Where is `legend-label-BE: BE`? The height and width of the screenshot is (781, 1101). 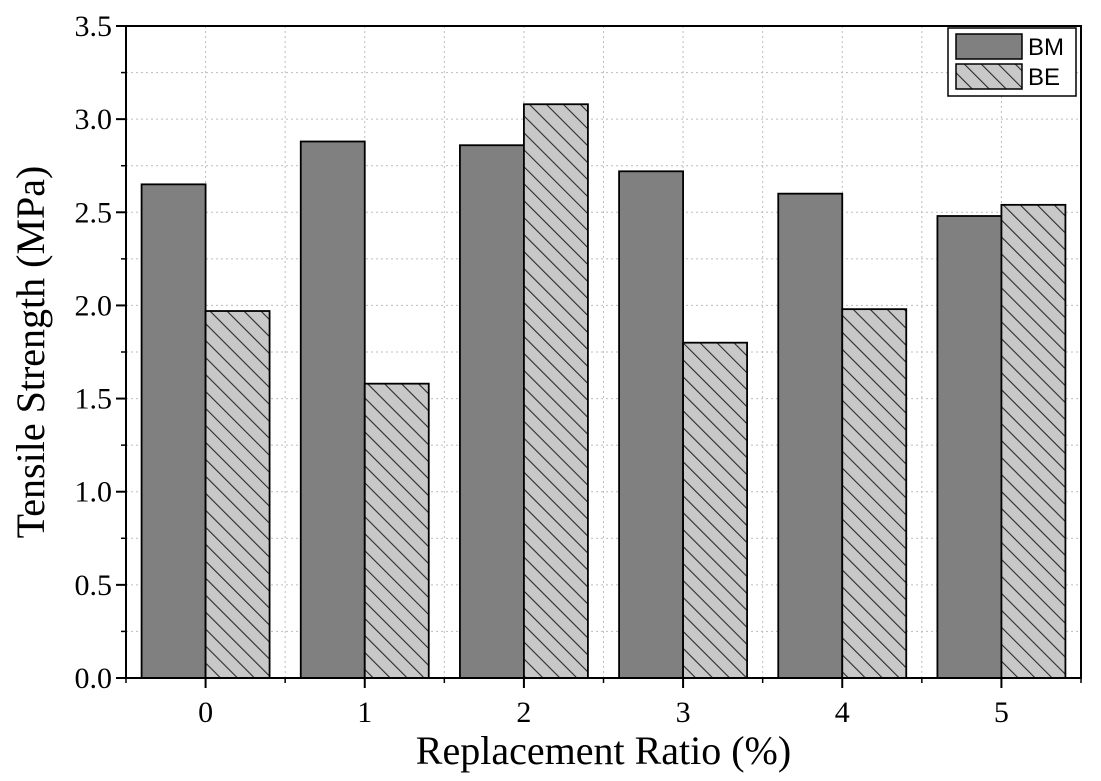
legend-label-BE: BE is located at coordinates (1044, 77).